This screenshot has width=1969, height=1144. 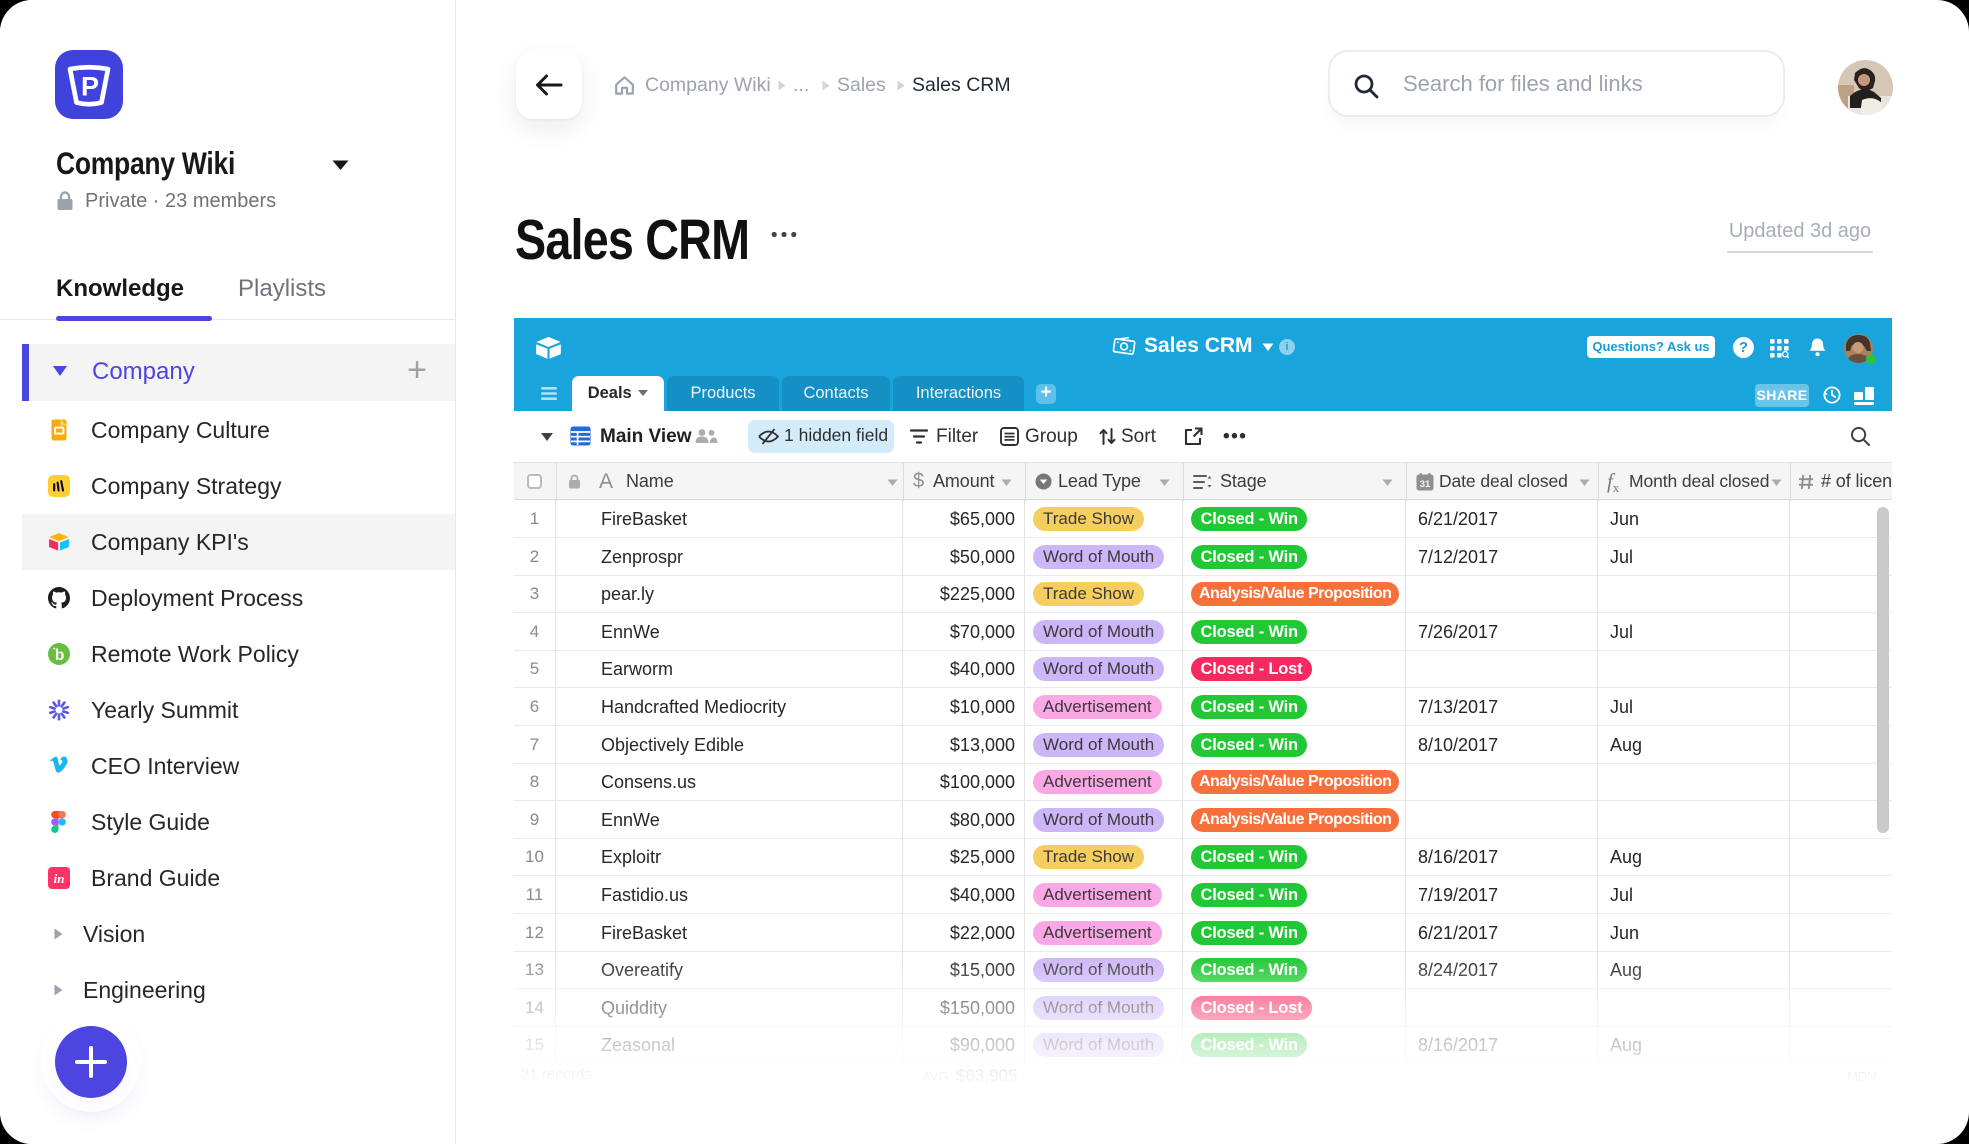 What do you see at coordinates (59, 878) in the screenshot?
I see `svg-text: in` at bounding box center [59, 878].